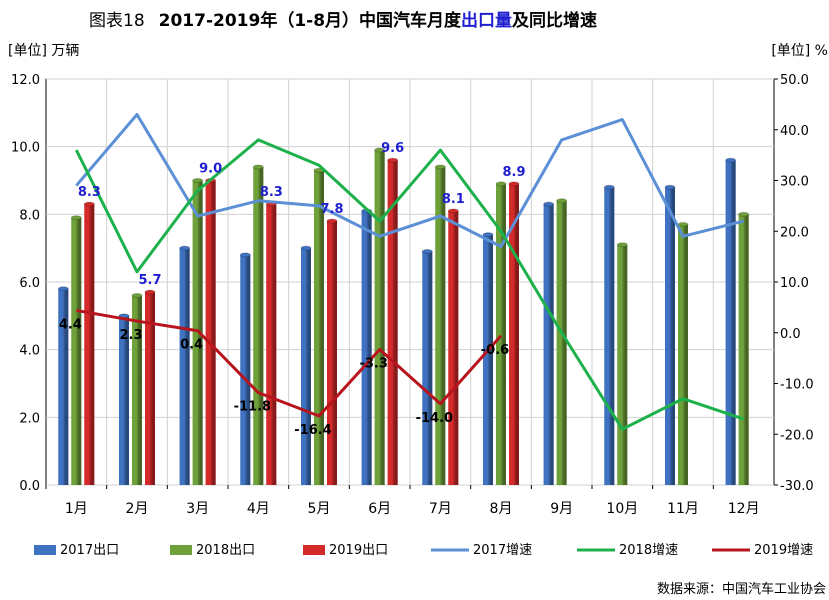 The width and height of the screenshot is (829, 600). I want to click on growth-value-label: 4.4, so click(70, 324).